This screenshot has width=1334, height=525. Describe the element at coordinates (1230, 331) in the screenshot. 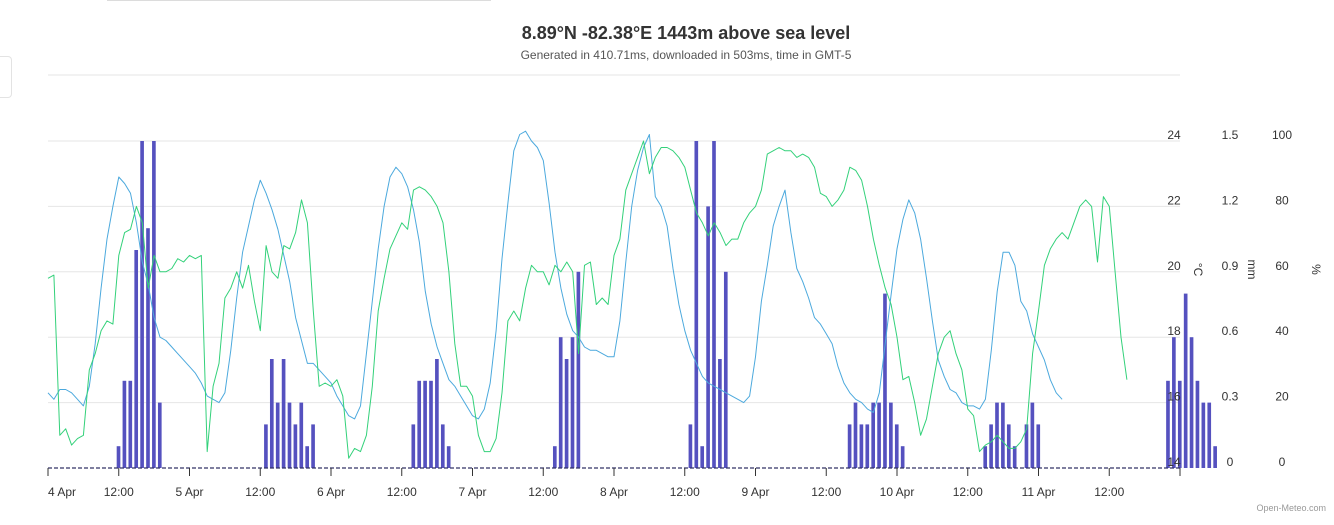

I see `y-tick-label: 0.6` at that location.